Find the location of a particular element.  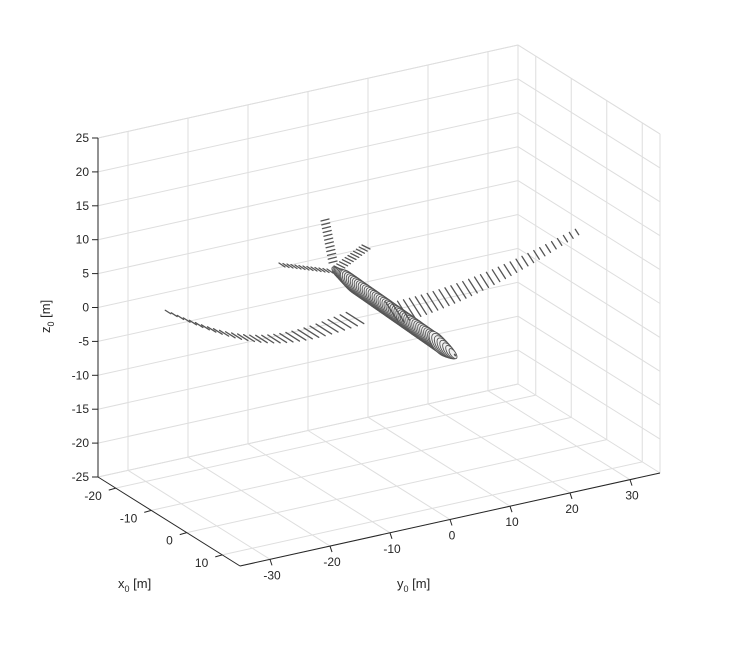

z-tick-label: 25 is located at coordinates (83, 138).